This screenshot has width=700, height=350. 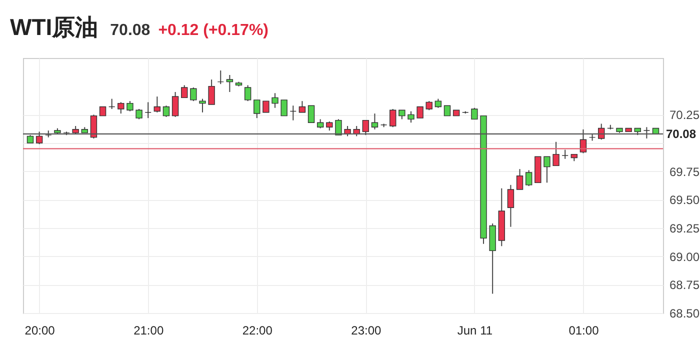 What do you see at coordinates (681, 133) in the screenshot?
I see `ref-line-label: 70.08` at bounding box center [681, 133].